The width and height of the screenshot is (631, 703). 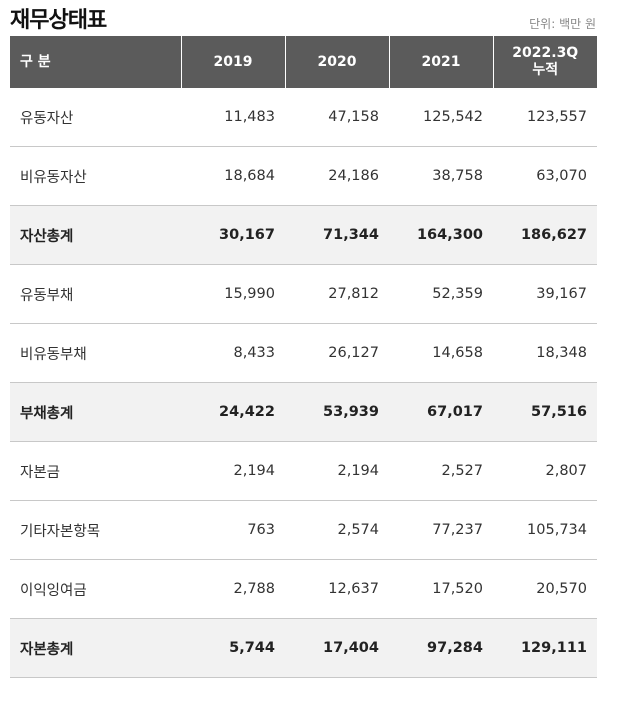 What do you see at coordinates (95, 62) in the screenshot?
I see `column-header: 구 분` at bounding box center [95, 62].